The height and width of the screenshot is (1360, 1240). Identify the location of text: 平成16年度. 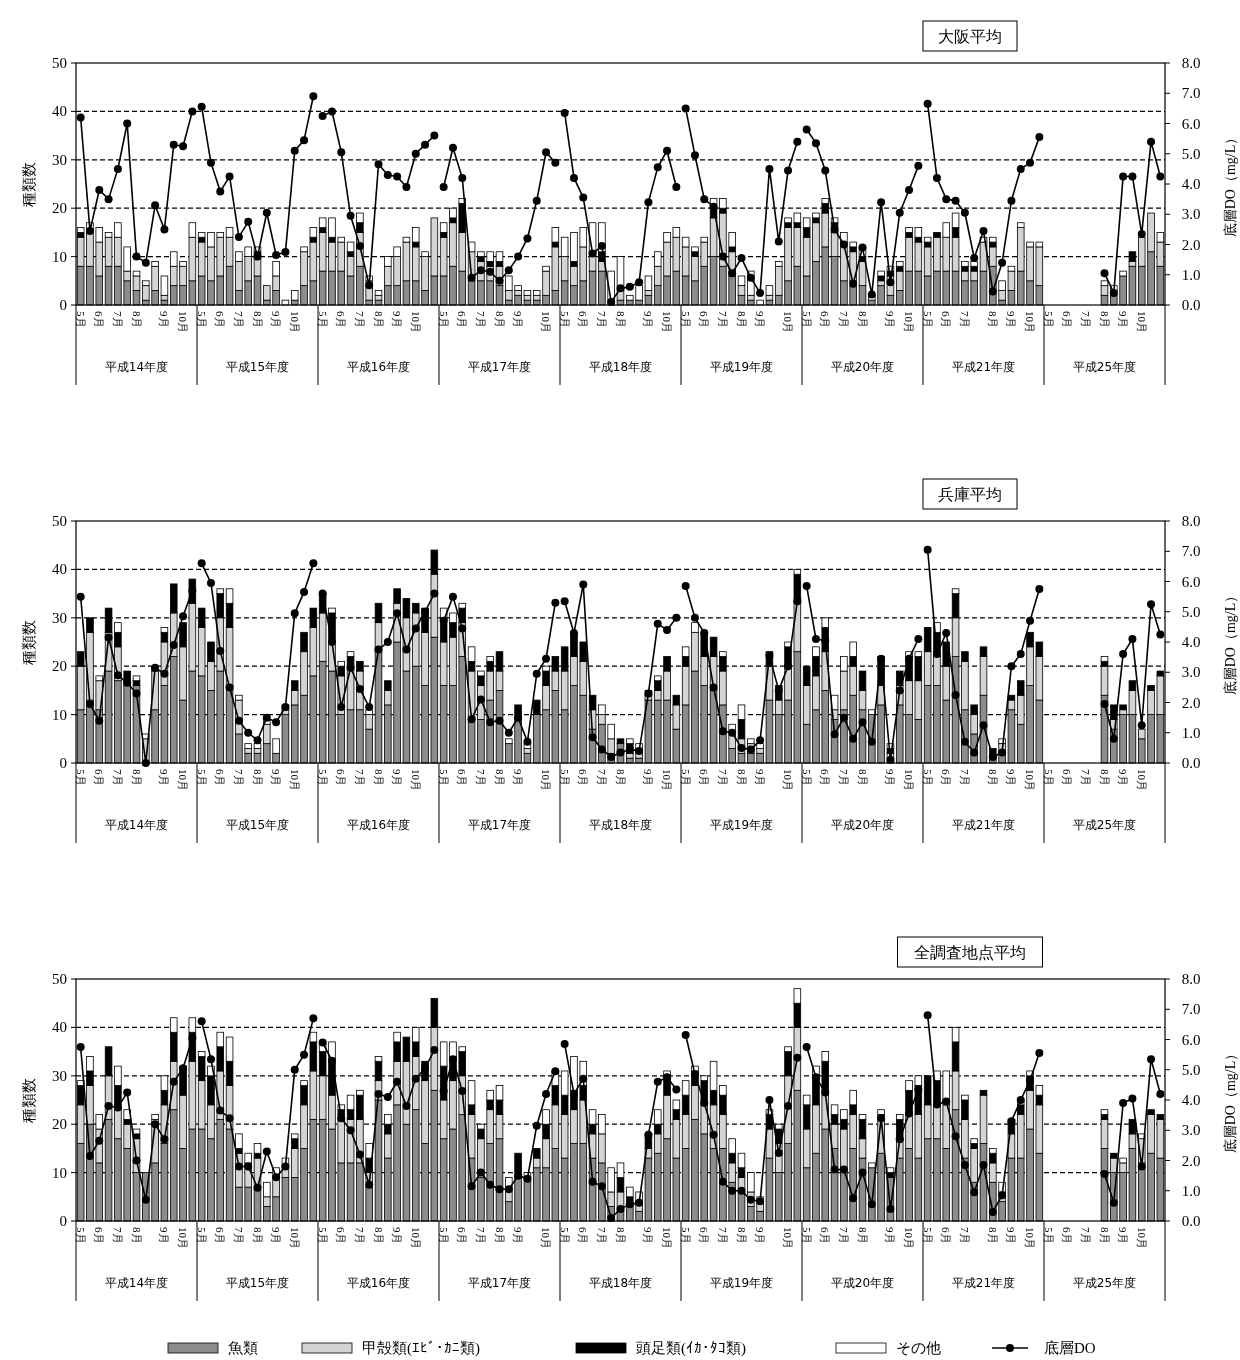
(378, 825).